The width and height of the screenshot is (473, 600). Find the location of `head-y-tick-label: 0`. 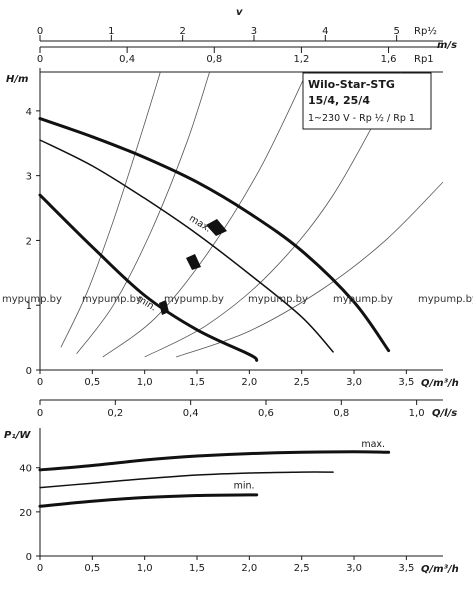

head-y-tick-label: 0 is located at coordinates (29, 371).